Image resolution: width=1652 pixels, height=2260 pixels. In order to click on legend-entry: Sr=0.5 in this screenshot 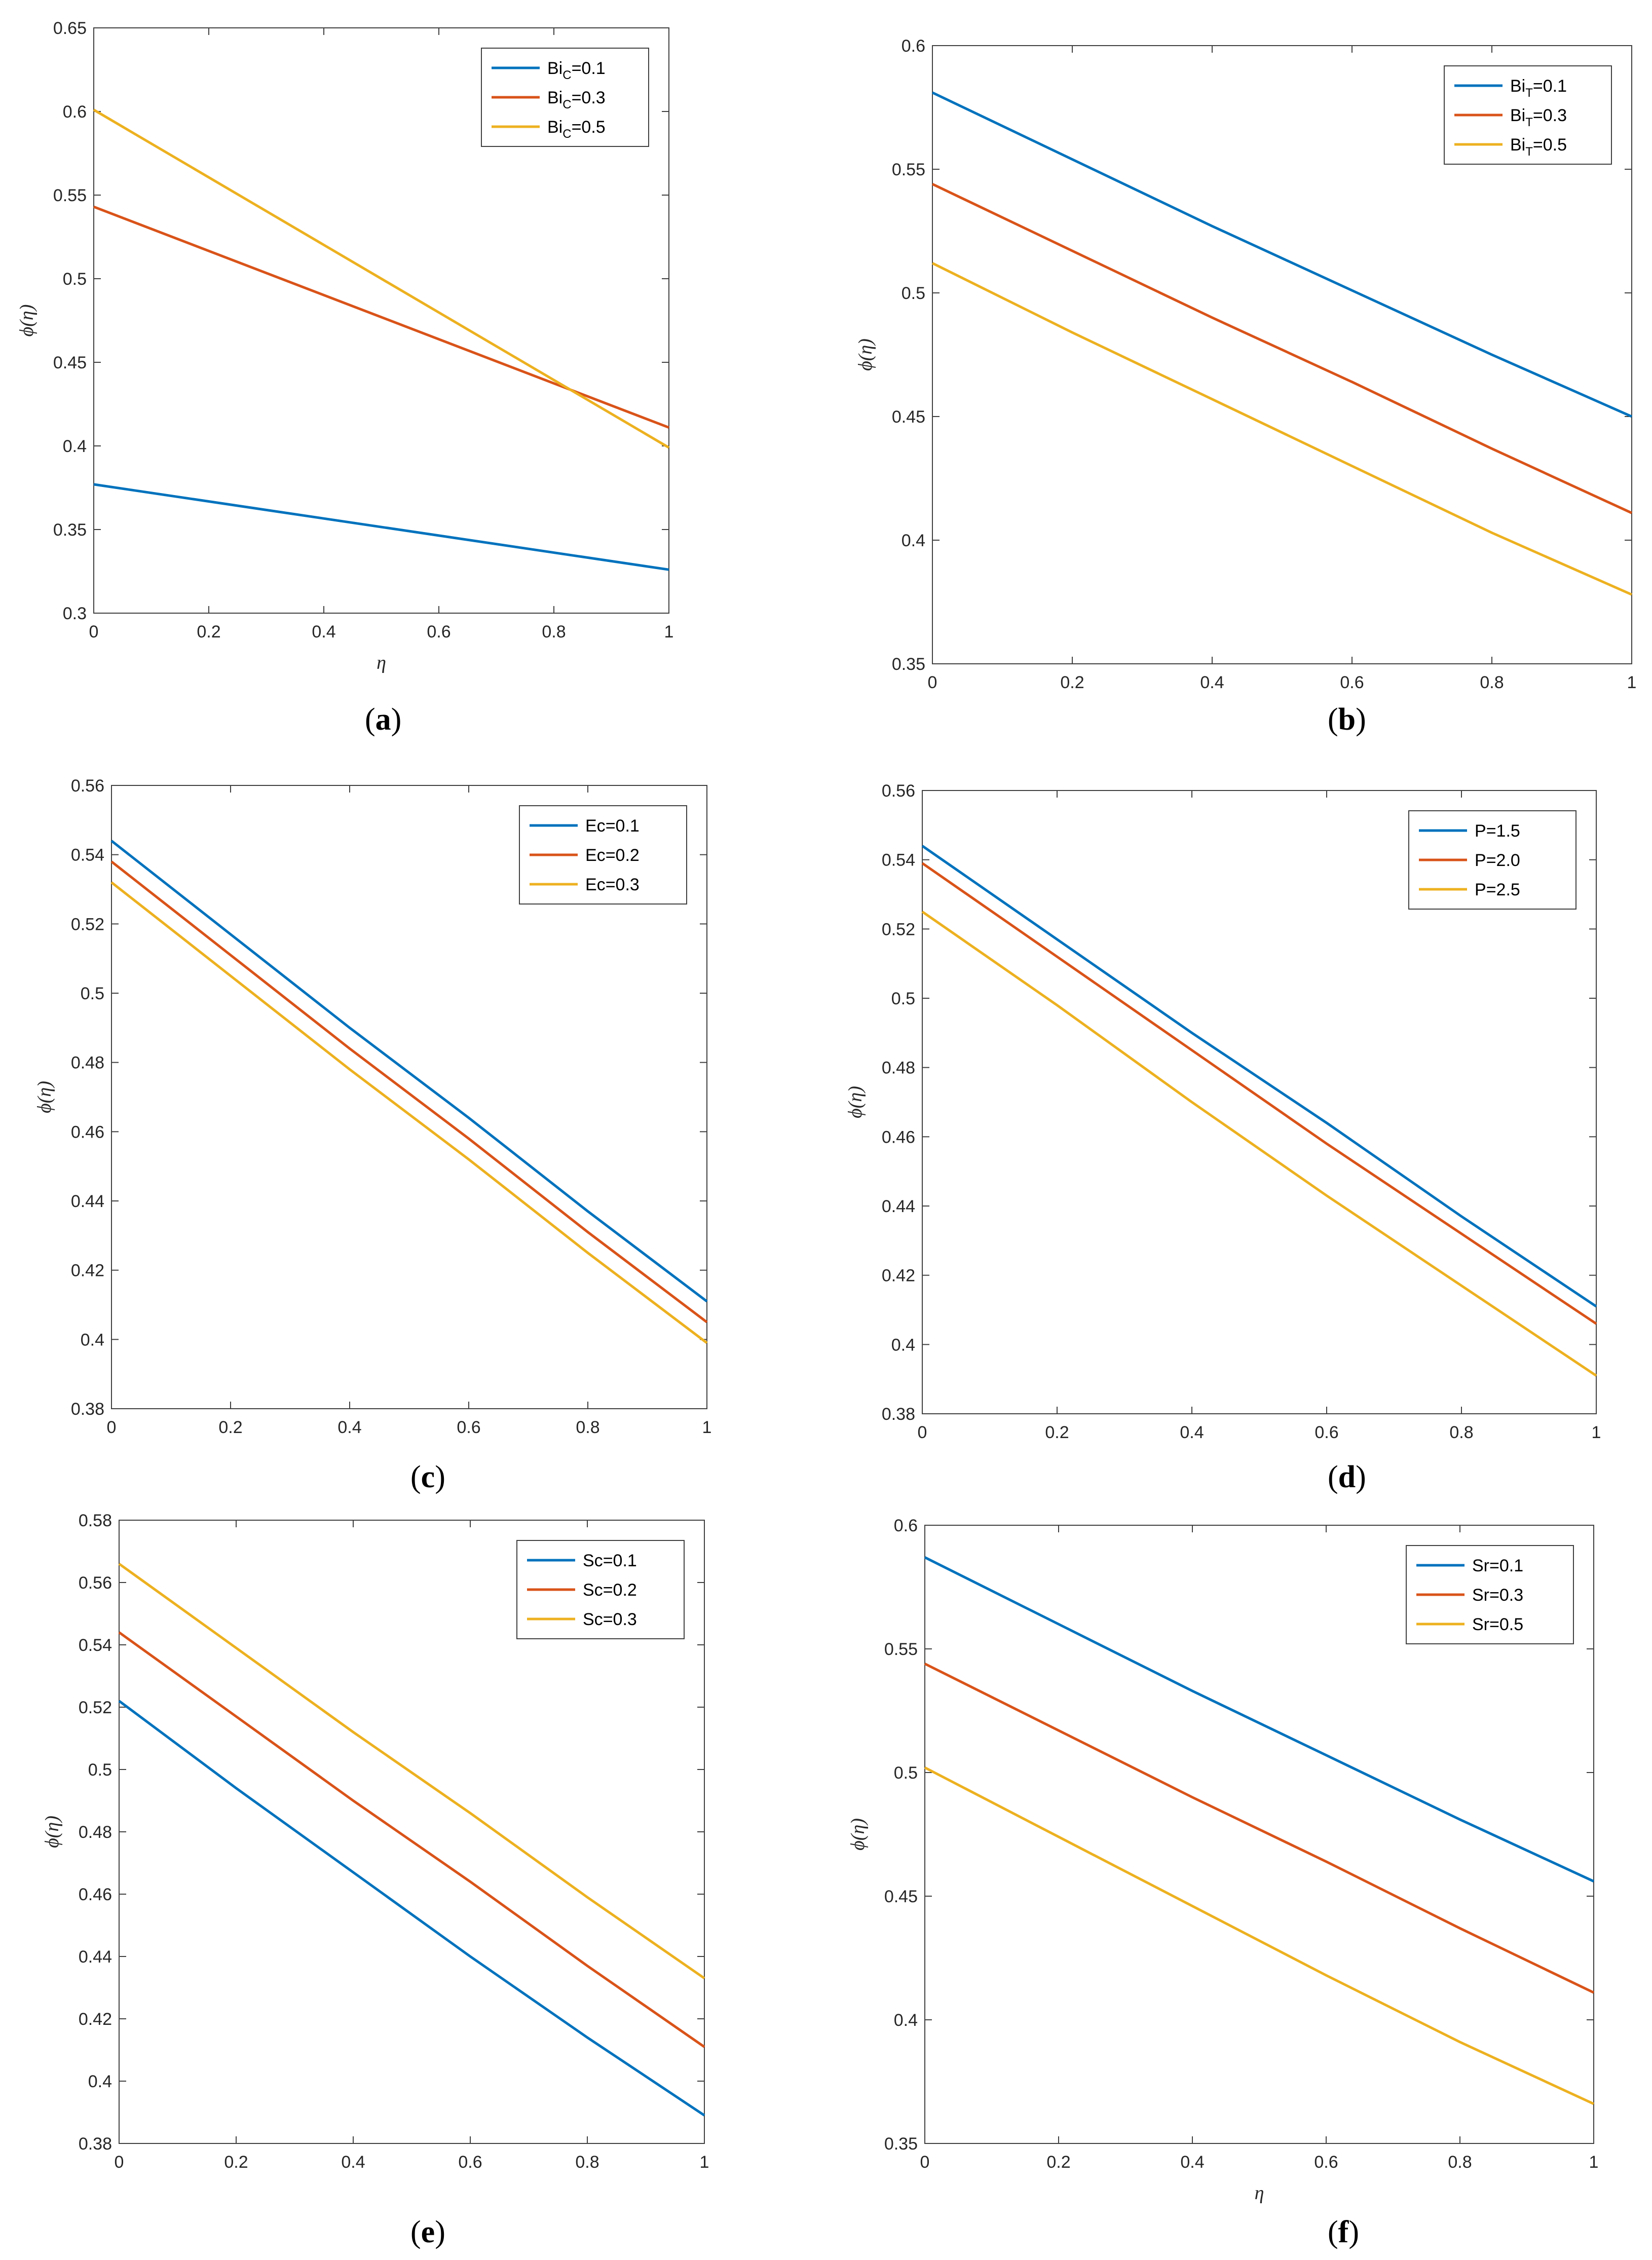, I will do `click(1497, 1624)`.